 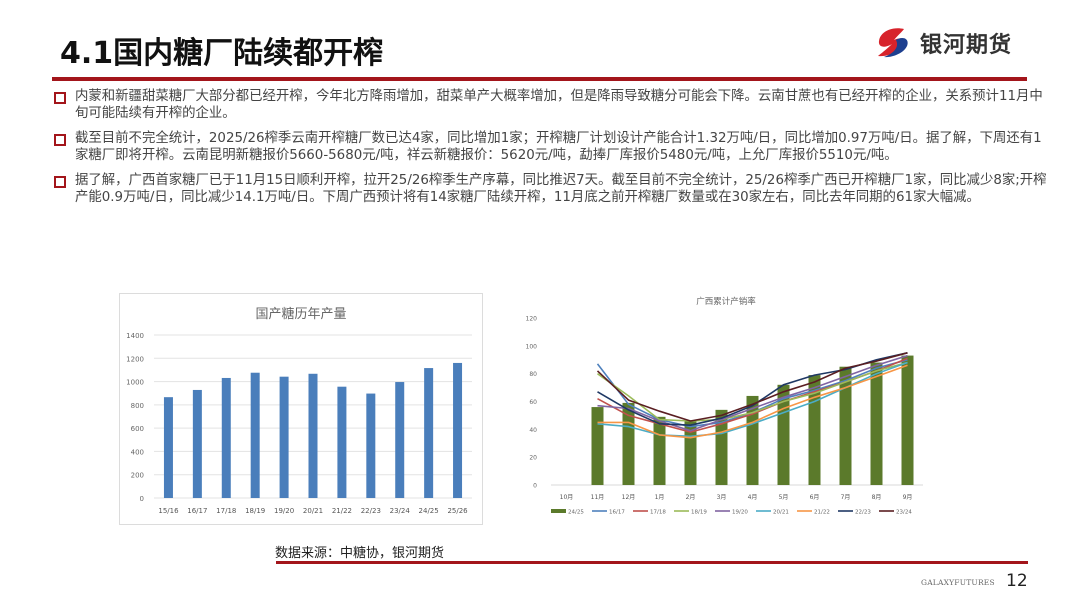 I want to click on x-tick-label: 24/25, so click(x=429, y=511).